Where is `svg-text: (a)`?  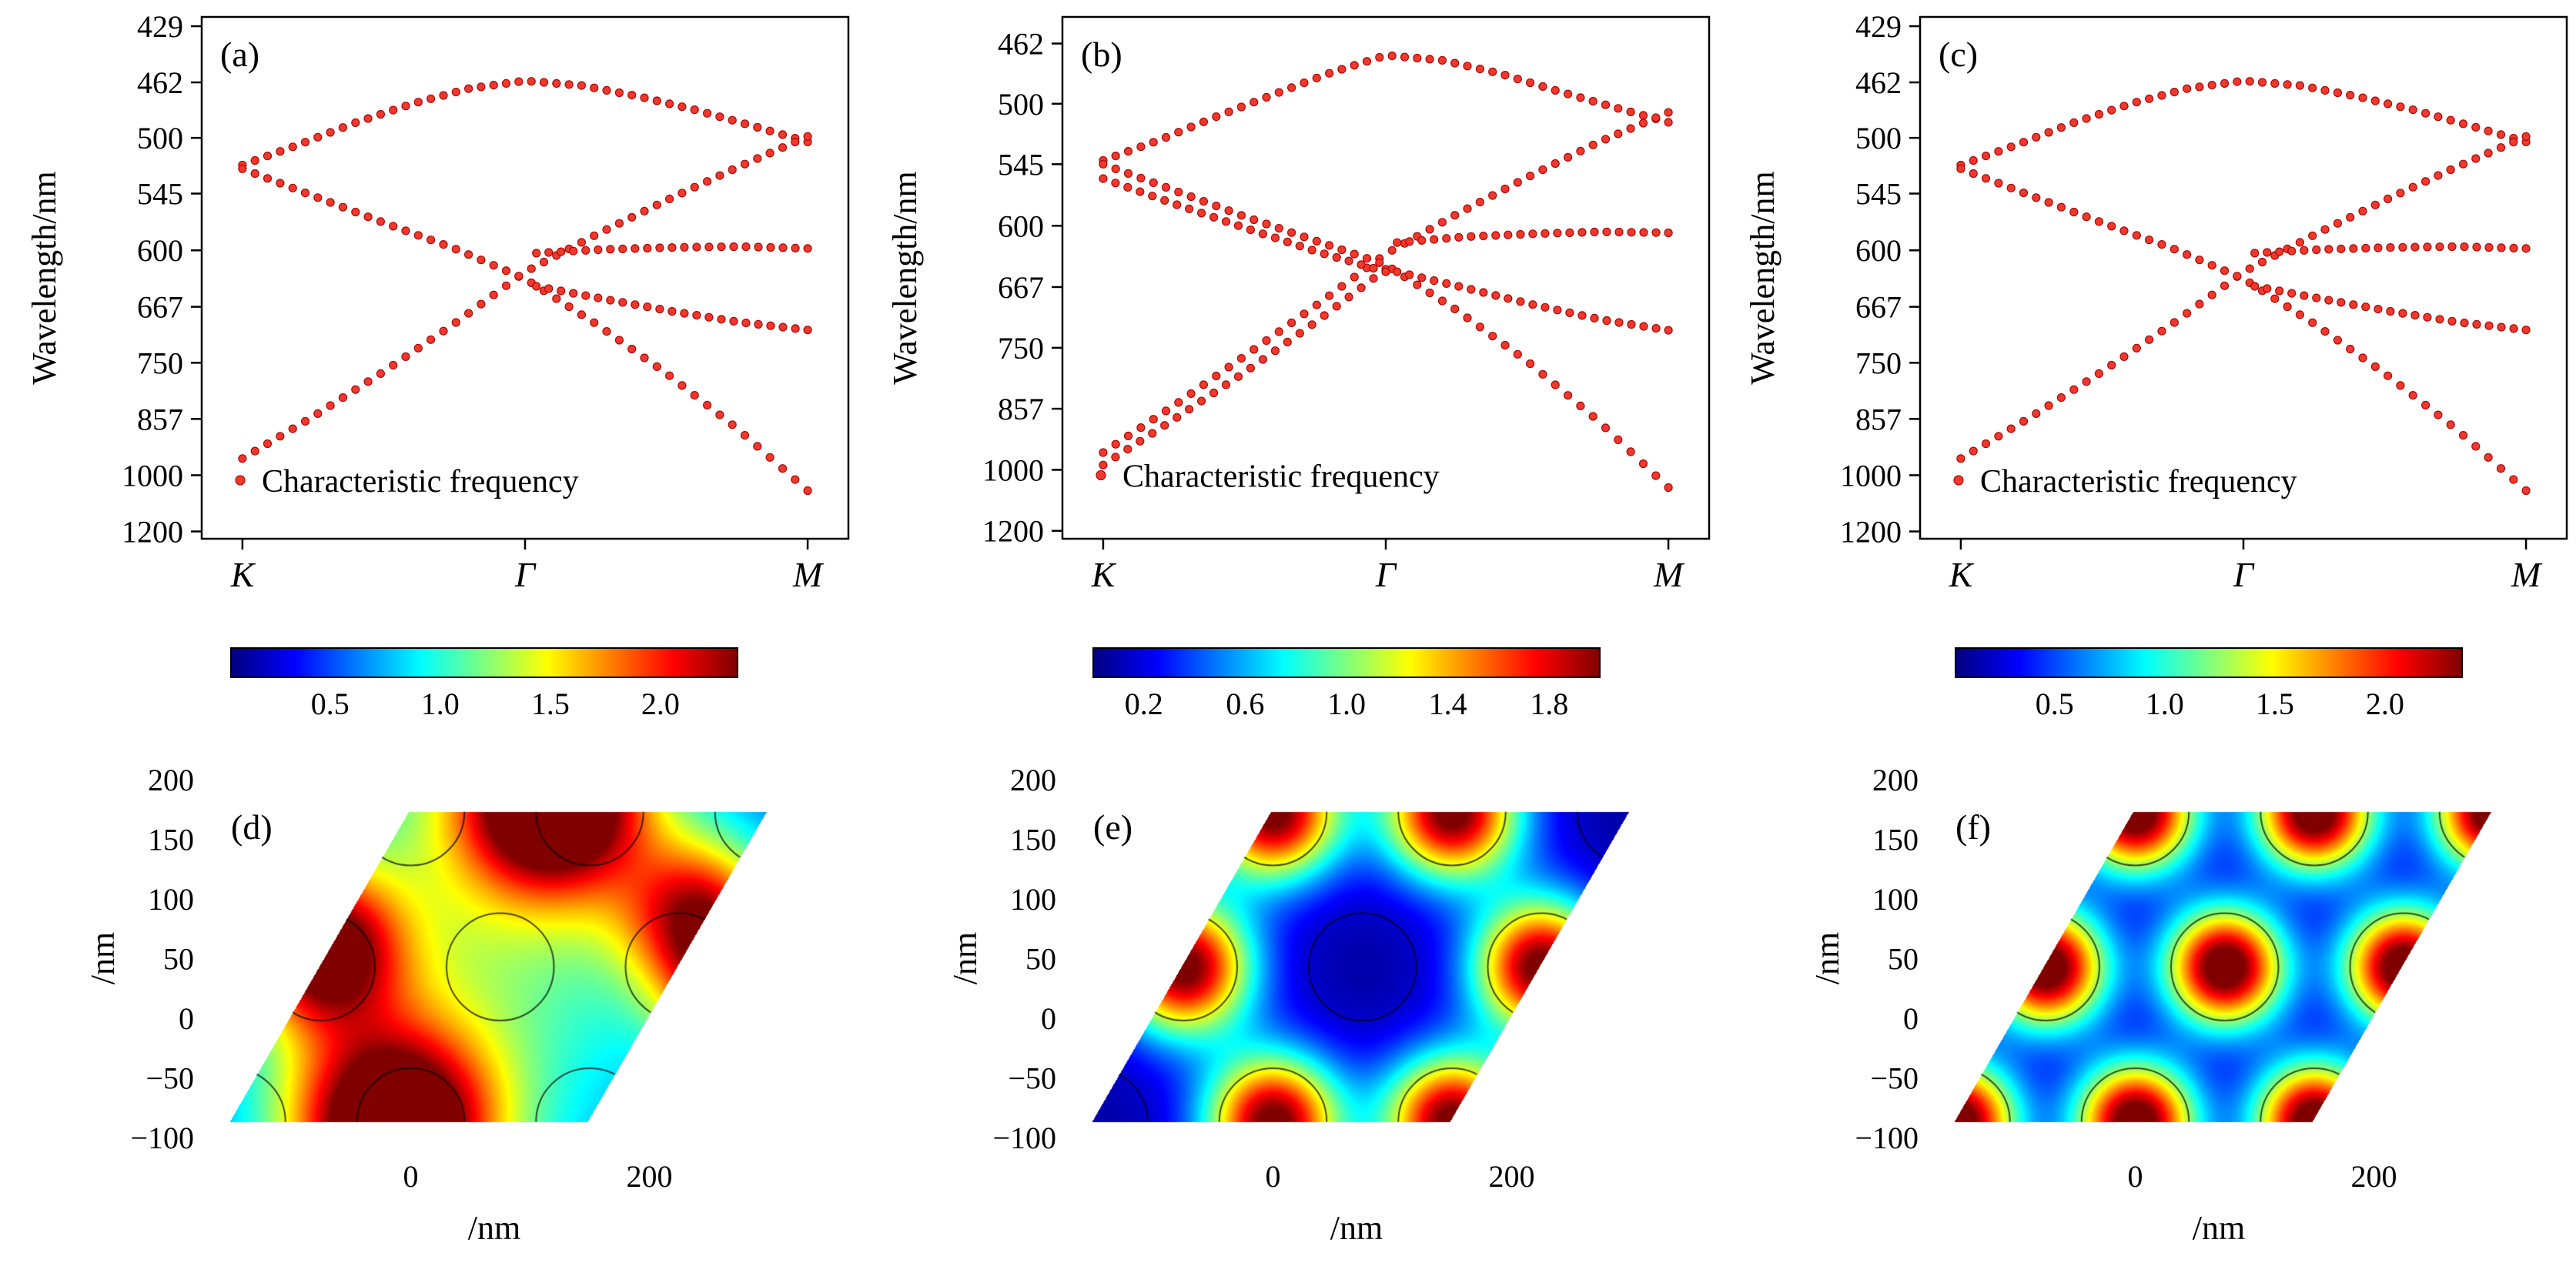 svg-text: (a) is located at coordinates (240, 54).